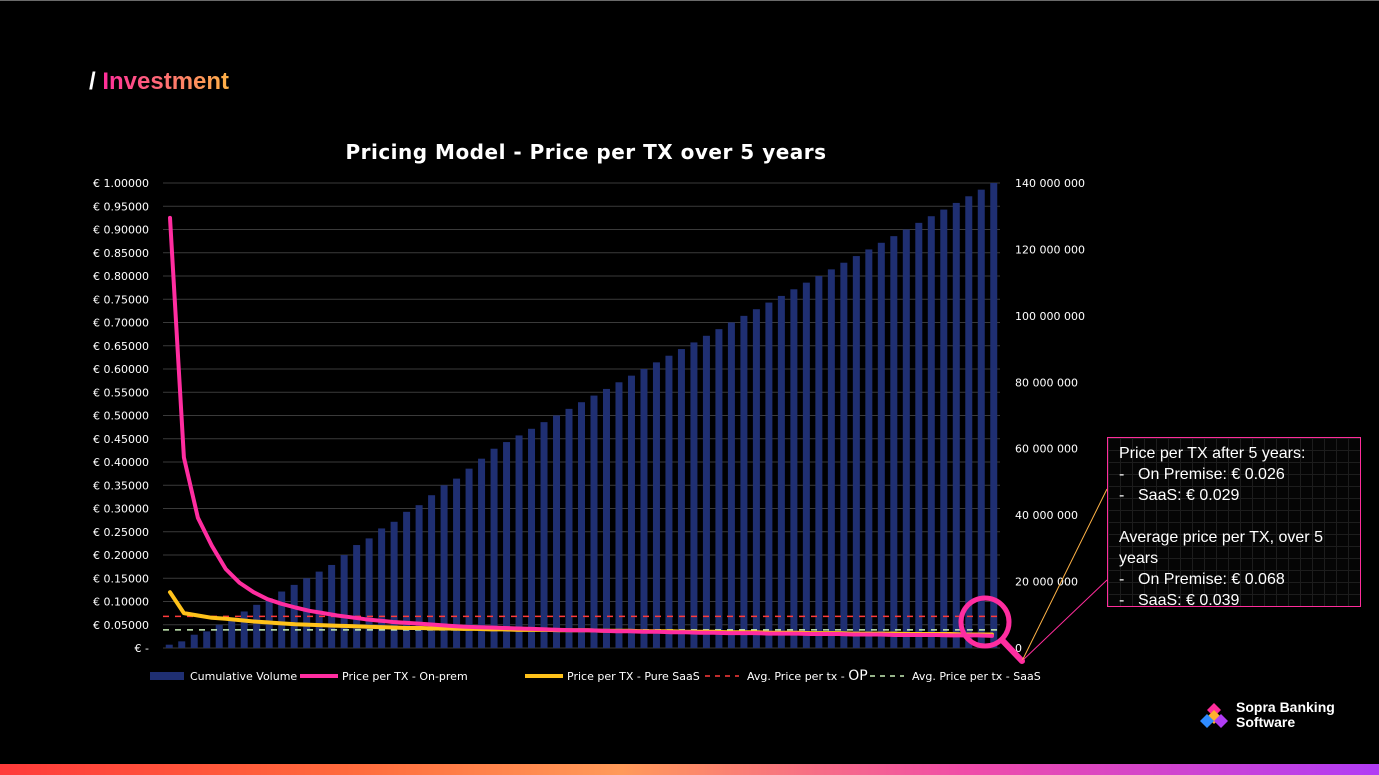 The width and height of the screenshot is (1379, 775). What do you see at coordinates (1050, 183) in the screenshot?
I see `right-tick-label: 140 000 000` at bounding box center [1050, 183].